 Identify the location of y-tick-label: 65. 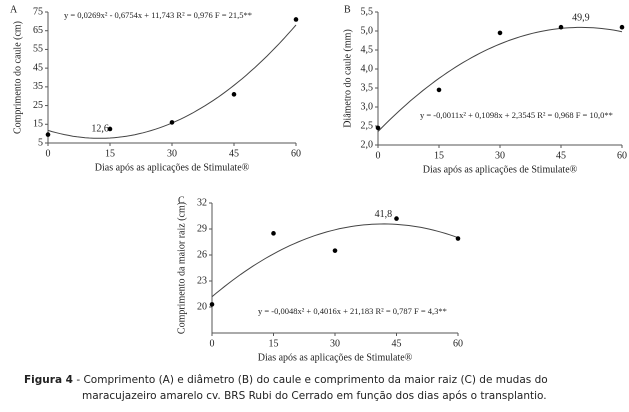
(38, 30).